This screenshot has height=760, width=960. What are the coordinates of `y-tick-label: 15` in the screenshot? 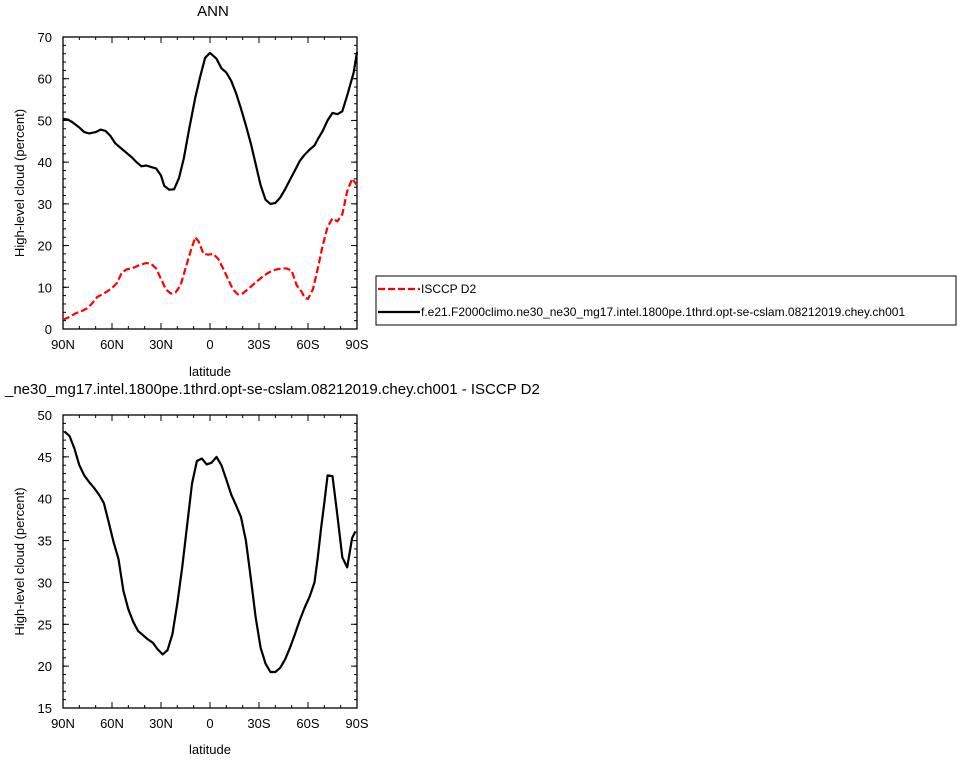 It's located at (45, 708).